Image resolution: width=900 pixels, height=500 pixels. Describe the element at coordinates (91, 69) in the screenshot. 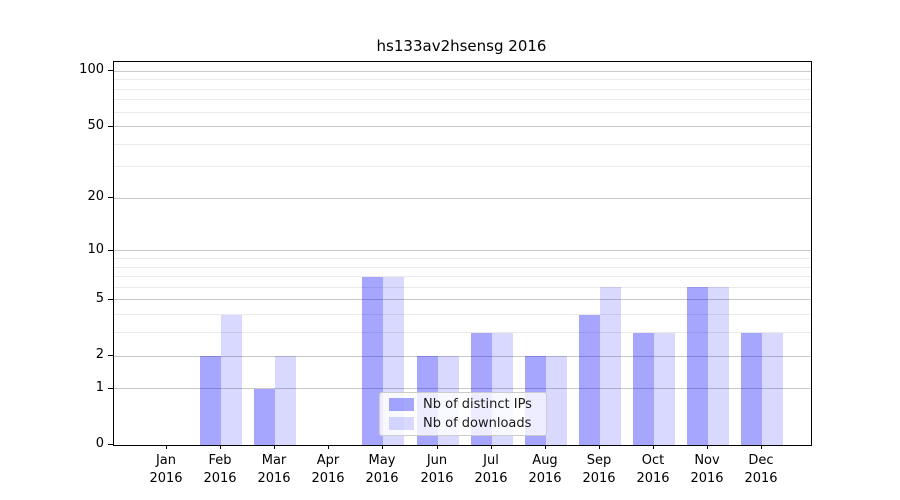

I see `y-tick-label: 100` at that location.